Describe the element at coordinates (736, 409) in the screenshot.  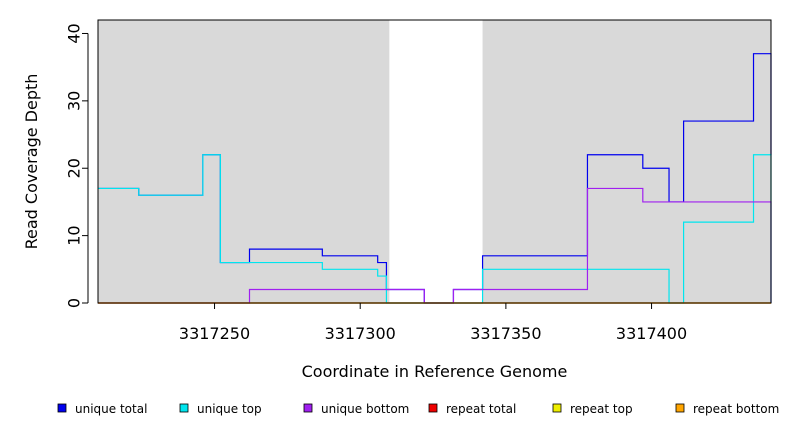
I see `legend-label: repeat bottom` at that location.